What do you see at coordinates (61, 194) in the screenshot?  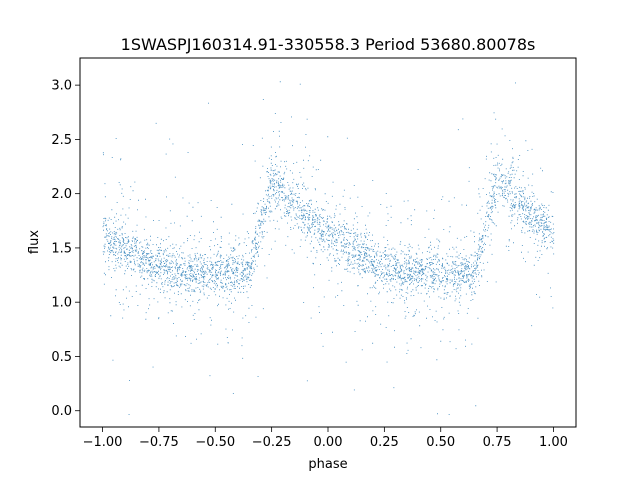 I see `y-tick-label: 2.0` at bounding box center [61, 194].